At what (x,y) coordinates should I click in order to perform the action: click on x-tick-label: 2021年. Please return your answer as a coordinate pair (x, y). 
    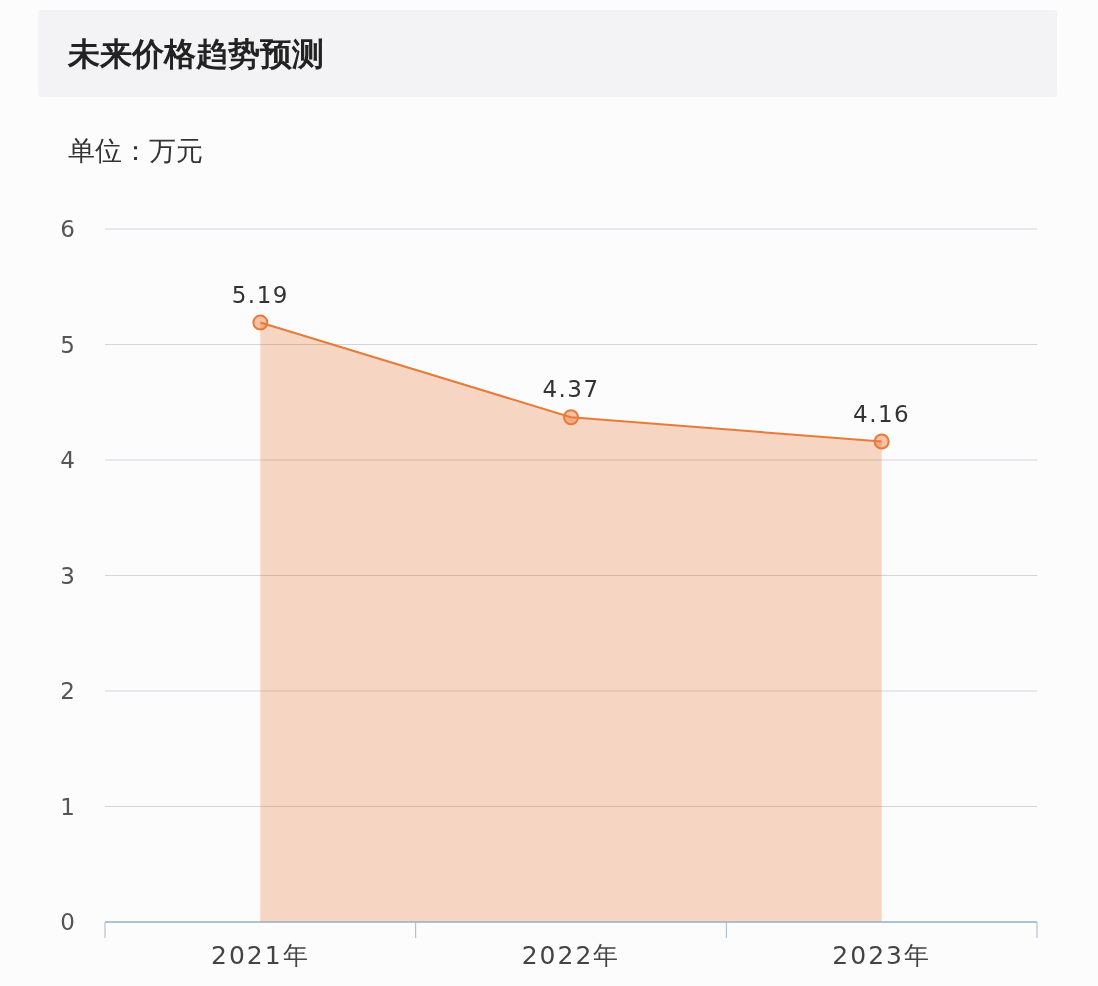
    Looking at the image, I should click on (260, 955).